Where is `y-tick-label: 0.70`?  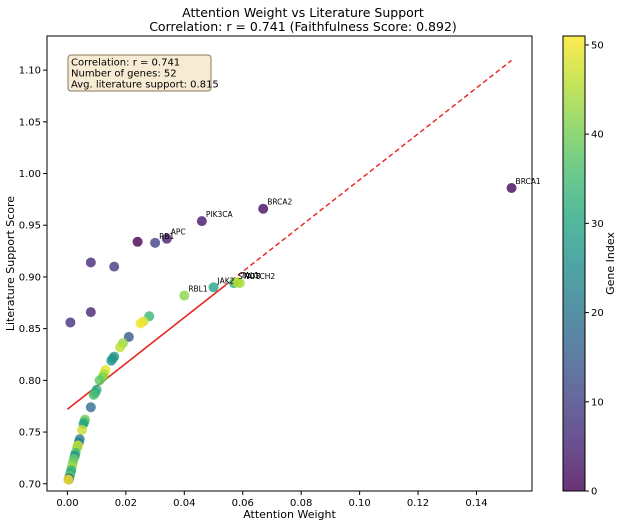
y-tick-label: 0.70 is located at coordinates (30, 484).